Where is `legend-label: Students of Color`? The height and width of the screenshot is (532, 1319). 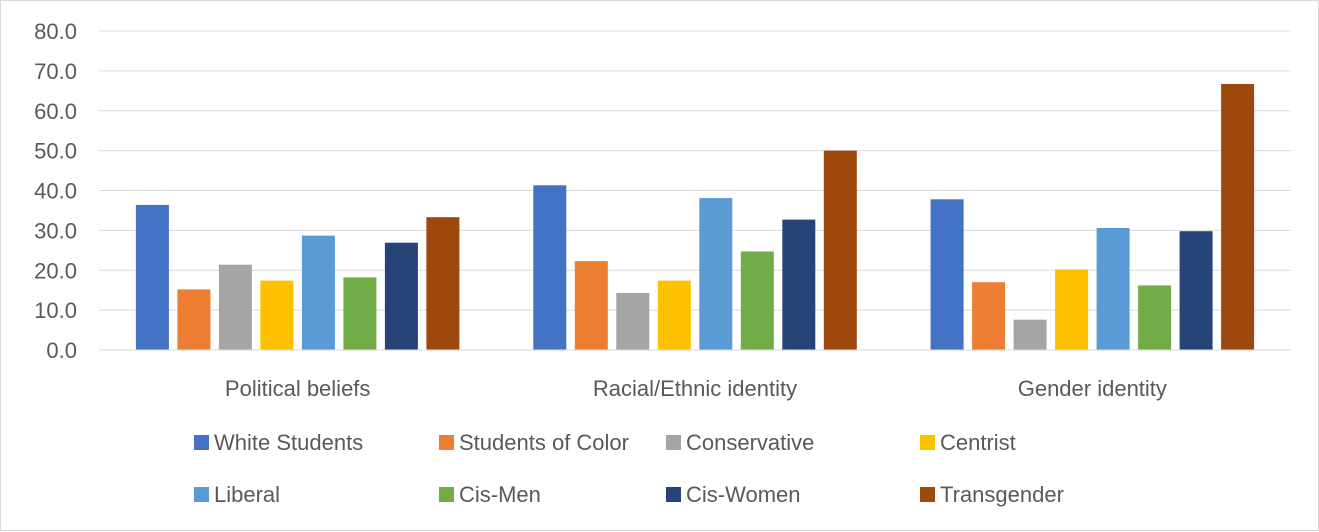 legend-label: Students of Color is located at coordinates (544, 442).